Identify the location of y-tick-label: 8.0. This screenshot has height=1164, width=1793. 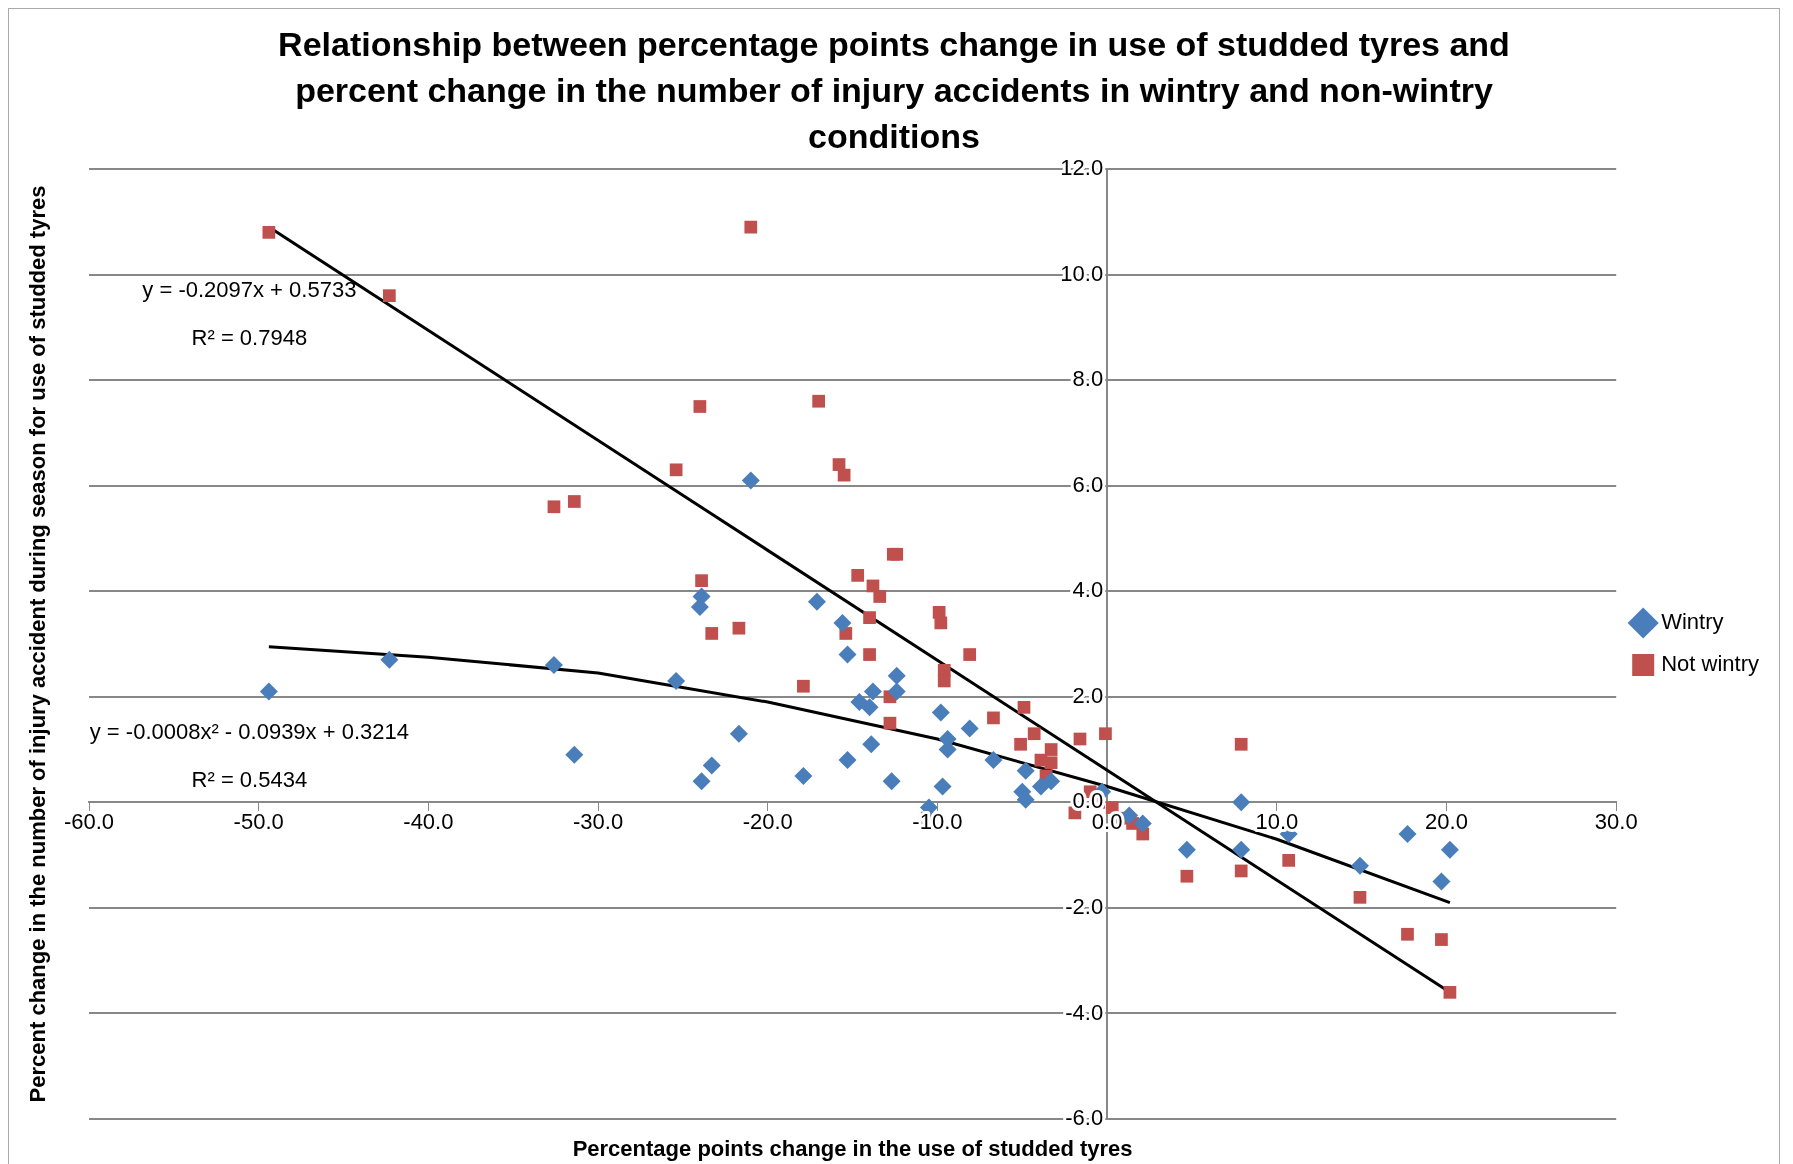
(1088, 379).